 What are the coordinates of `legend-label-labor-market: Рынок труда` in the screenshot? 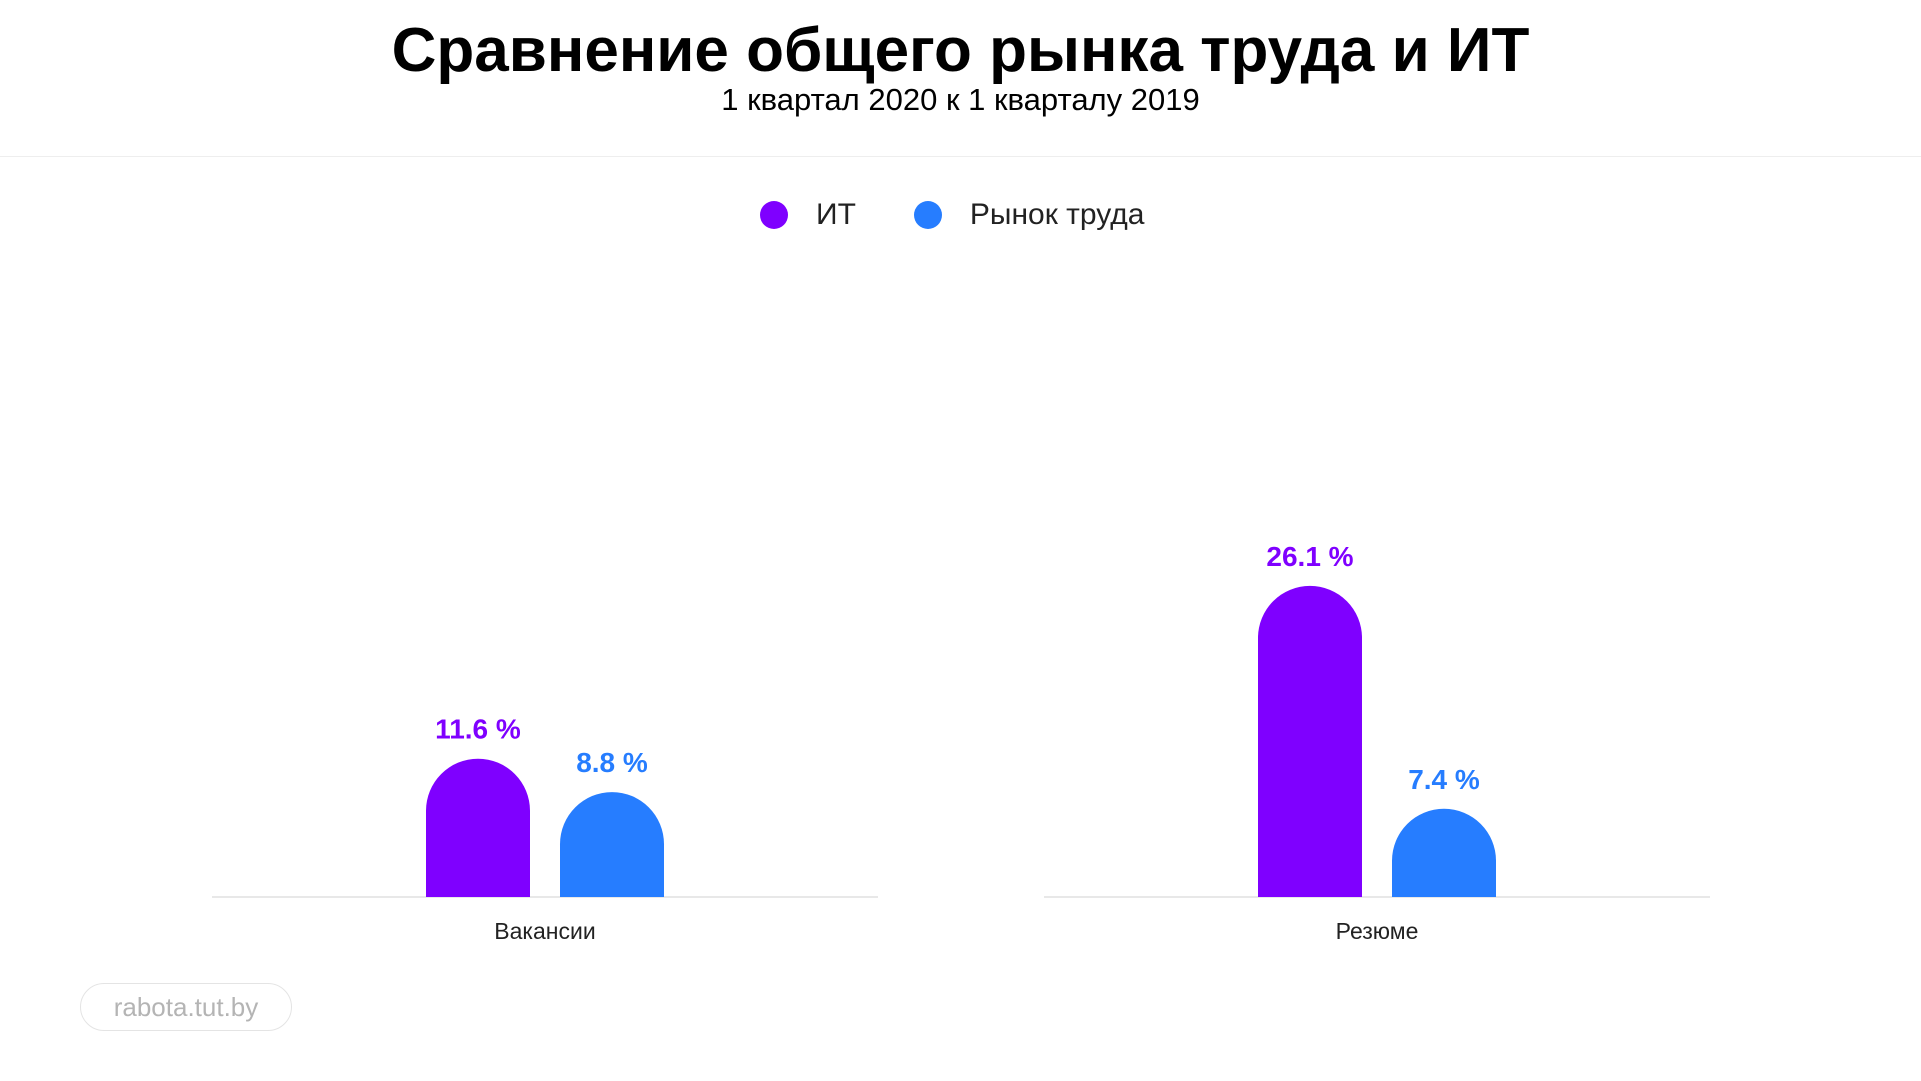 It's located at (1057, 214).